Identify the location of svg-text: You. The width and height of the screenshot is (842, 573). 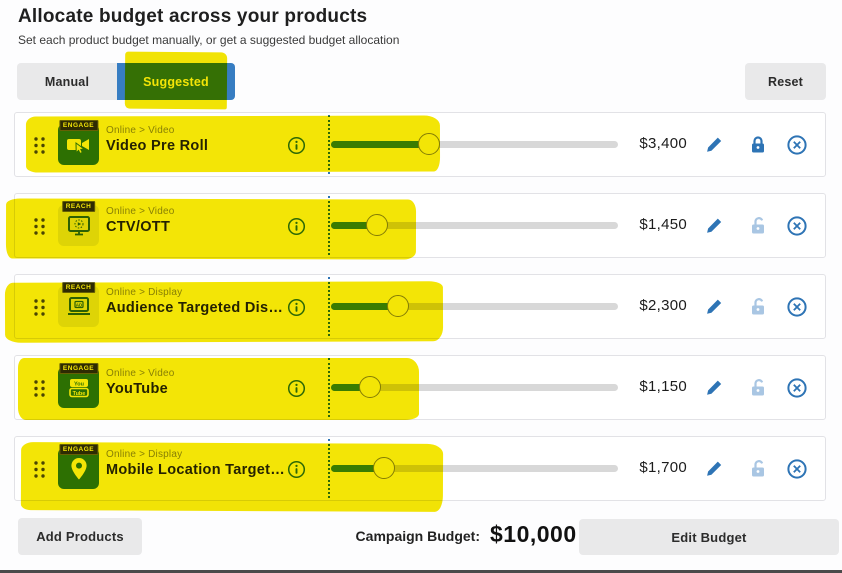
(79, 384).